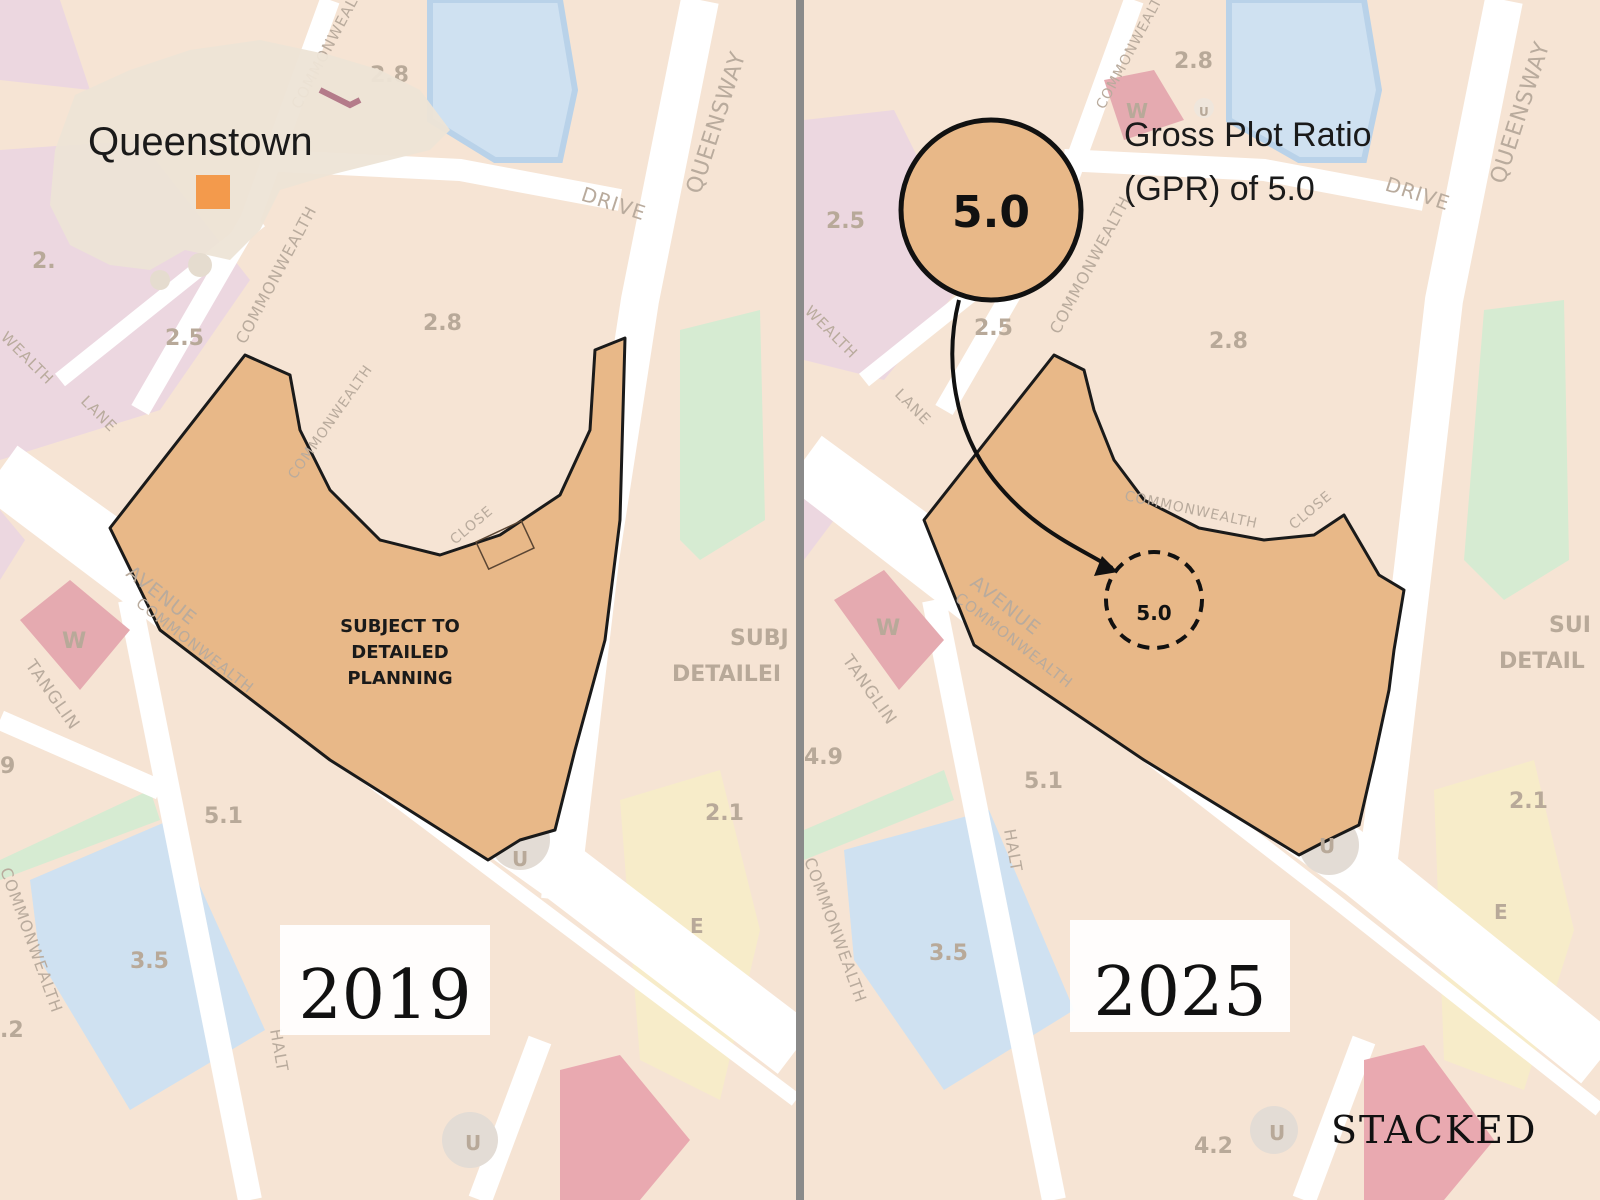  Describe the element at coordinates (1153, 613) in the screenshot. I see `site-gpr-value: 5.0` at that location.